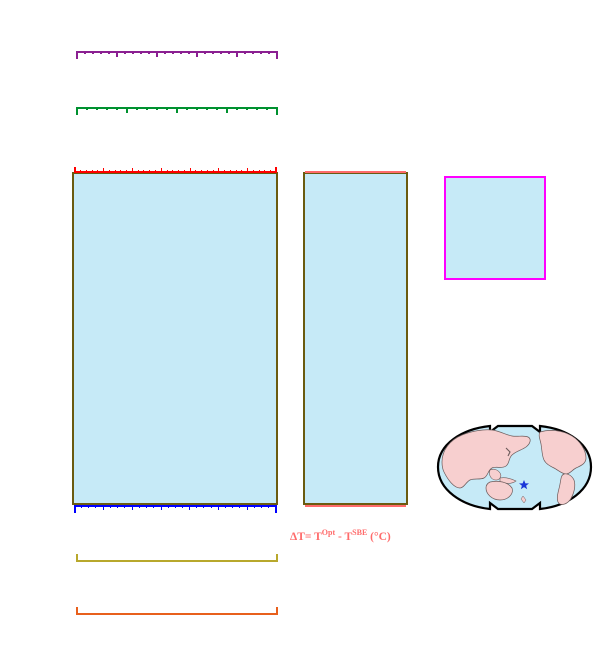 The image size is (609, 663). I want to click on temperature-tick-marks, so click(175, 170).